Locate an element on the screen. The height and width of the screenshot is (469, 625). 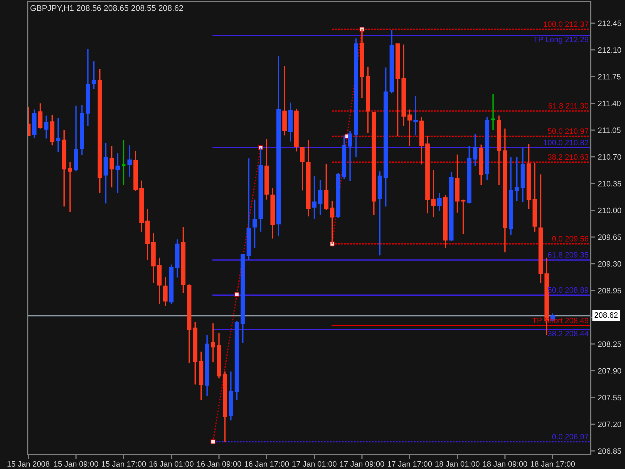
chart-title: GBPJPY,H1 208.56 208.65 208.55 208.62 is located at coordinates (107, 8).